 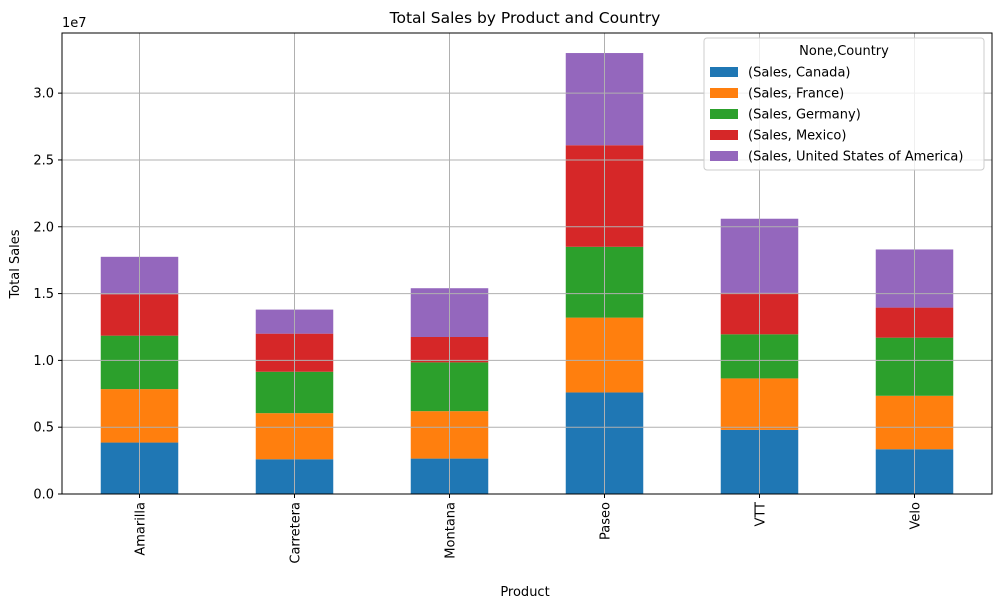 I want to click on y-tick-label-3: 1.5, so click(x=43, y=294).